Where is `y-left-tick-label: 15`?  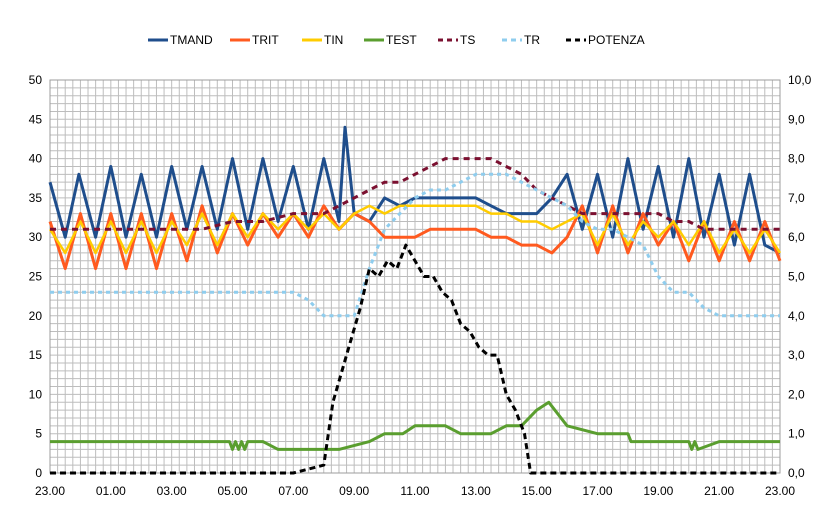 y-left-tick-label: 15 is located at coordinates (36, 355).